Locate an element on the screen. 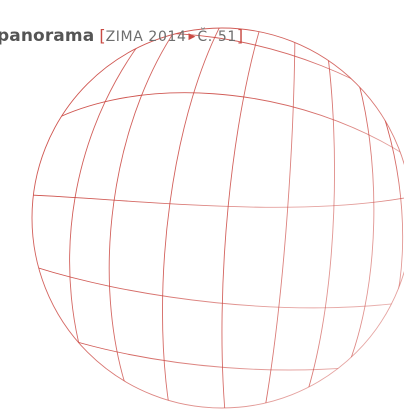  triangle-right-icon: ▶ is located at coordinates (192, 37).